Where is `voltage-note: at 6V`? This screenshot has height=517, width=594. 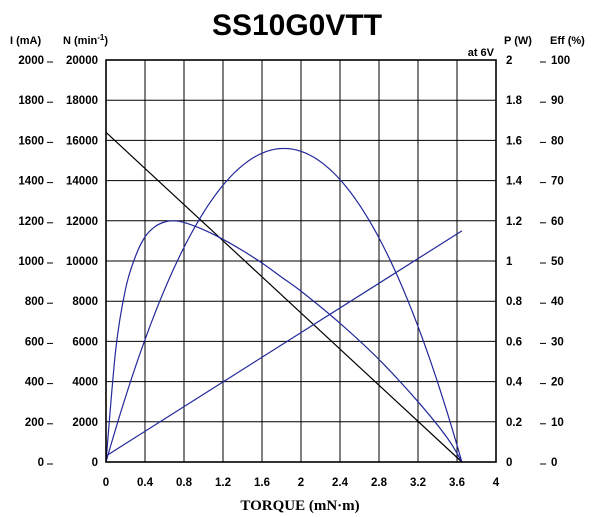 voltage-note: at 6V is located at coordinates (481, 53).